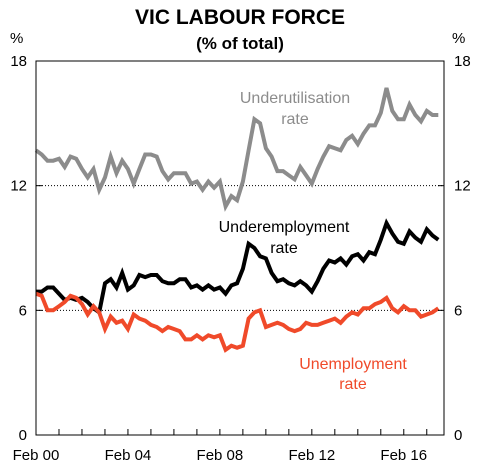  Describe the element at coordinates (458, 310) in the screenshot. I see `y-tick-label-right: 6` at that location.